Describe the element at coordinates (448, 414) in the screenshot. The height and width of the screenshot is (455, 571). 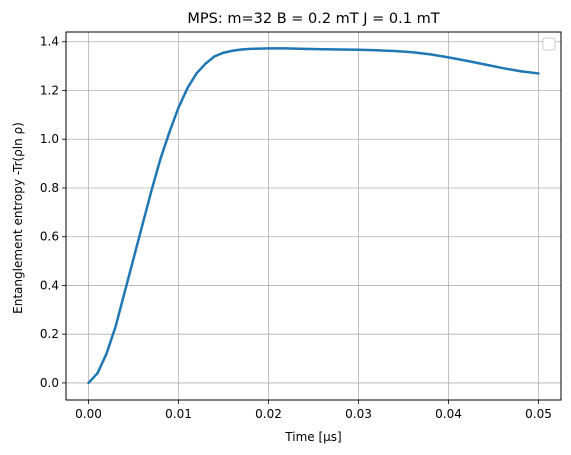
I see `x-tick-label: 0.04` at that location.